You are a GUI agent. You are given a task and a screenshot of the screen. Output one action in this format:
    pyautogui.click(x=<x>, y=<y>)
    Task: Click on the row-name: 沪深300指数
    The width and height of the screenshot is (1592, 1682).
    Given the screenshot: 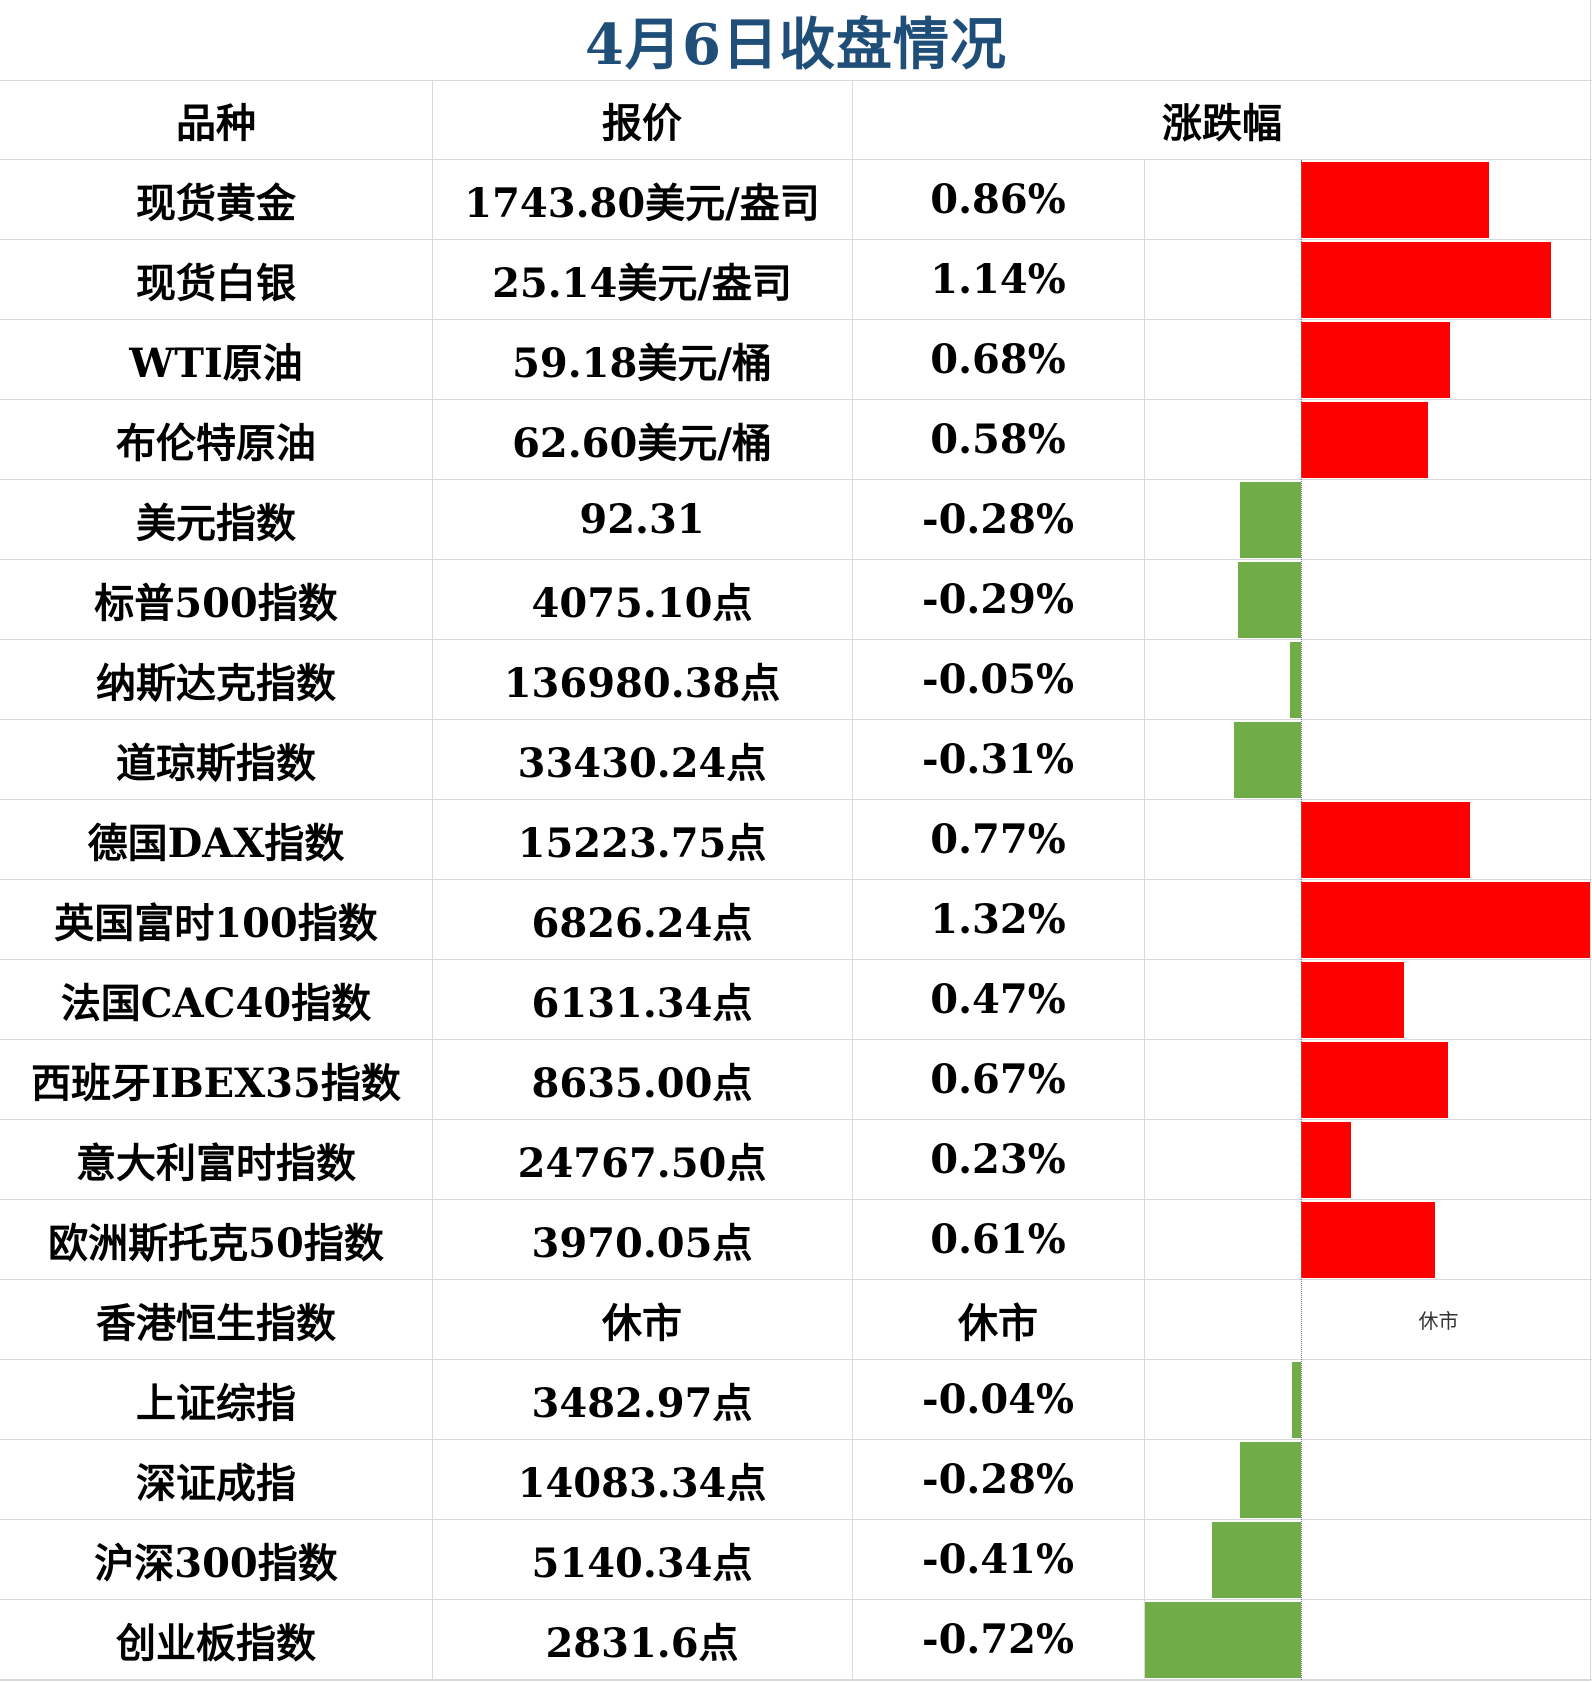 What is the action you would take?
    pyautogui.click(x=216, y=1559)
    